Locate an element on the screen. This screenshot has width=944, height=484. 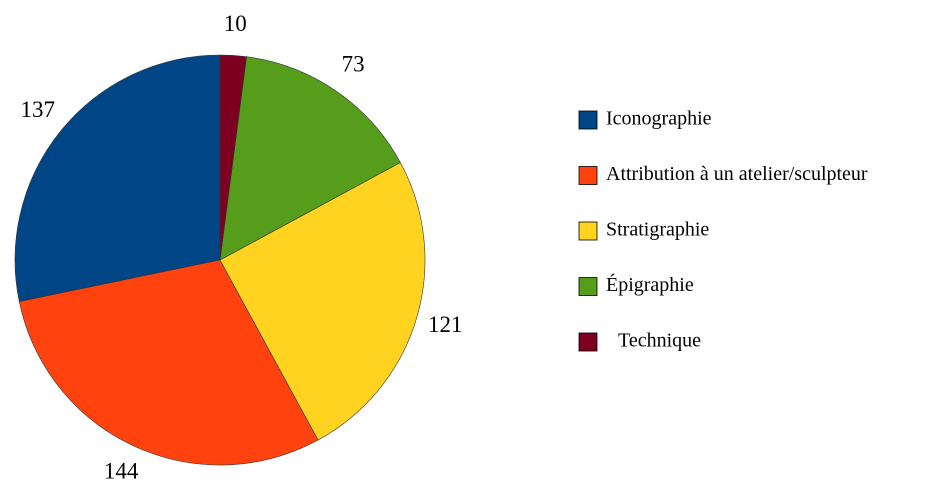
legend-label: Épigraphie is located at coordinates (650, 284).